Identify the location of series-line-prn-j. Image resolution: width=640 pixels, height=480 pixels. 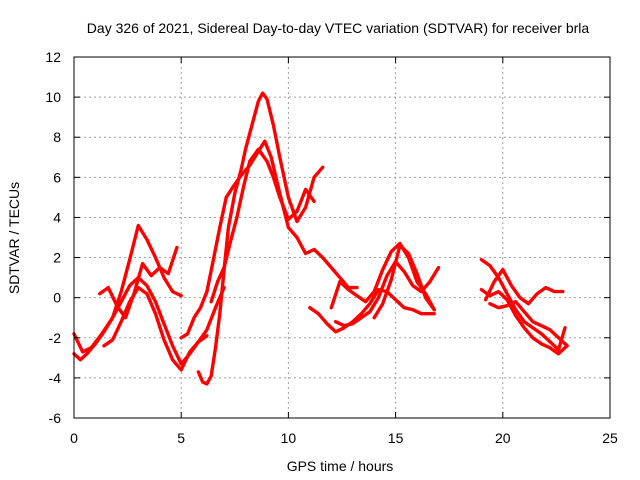
(387, 293).